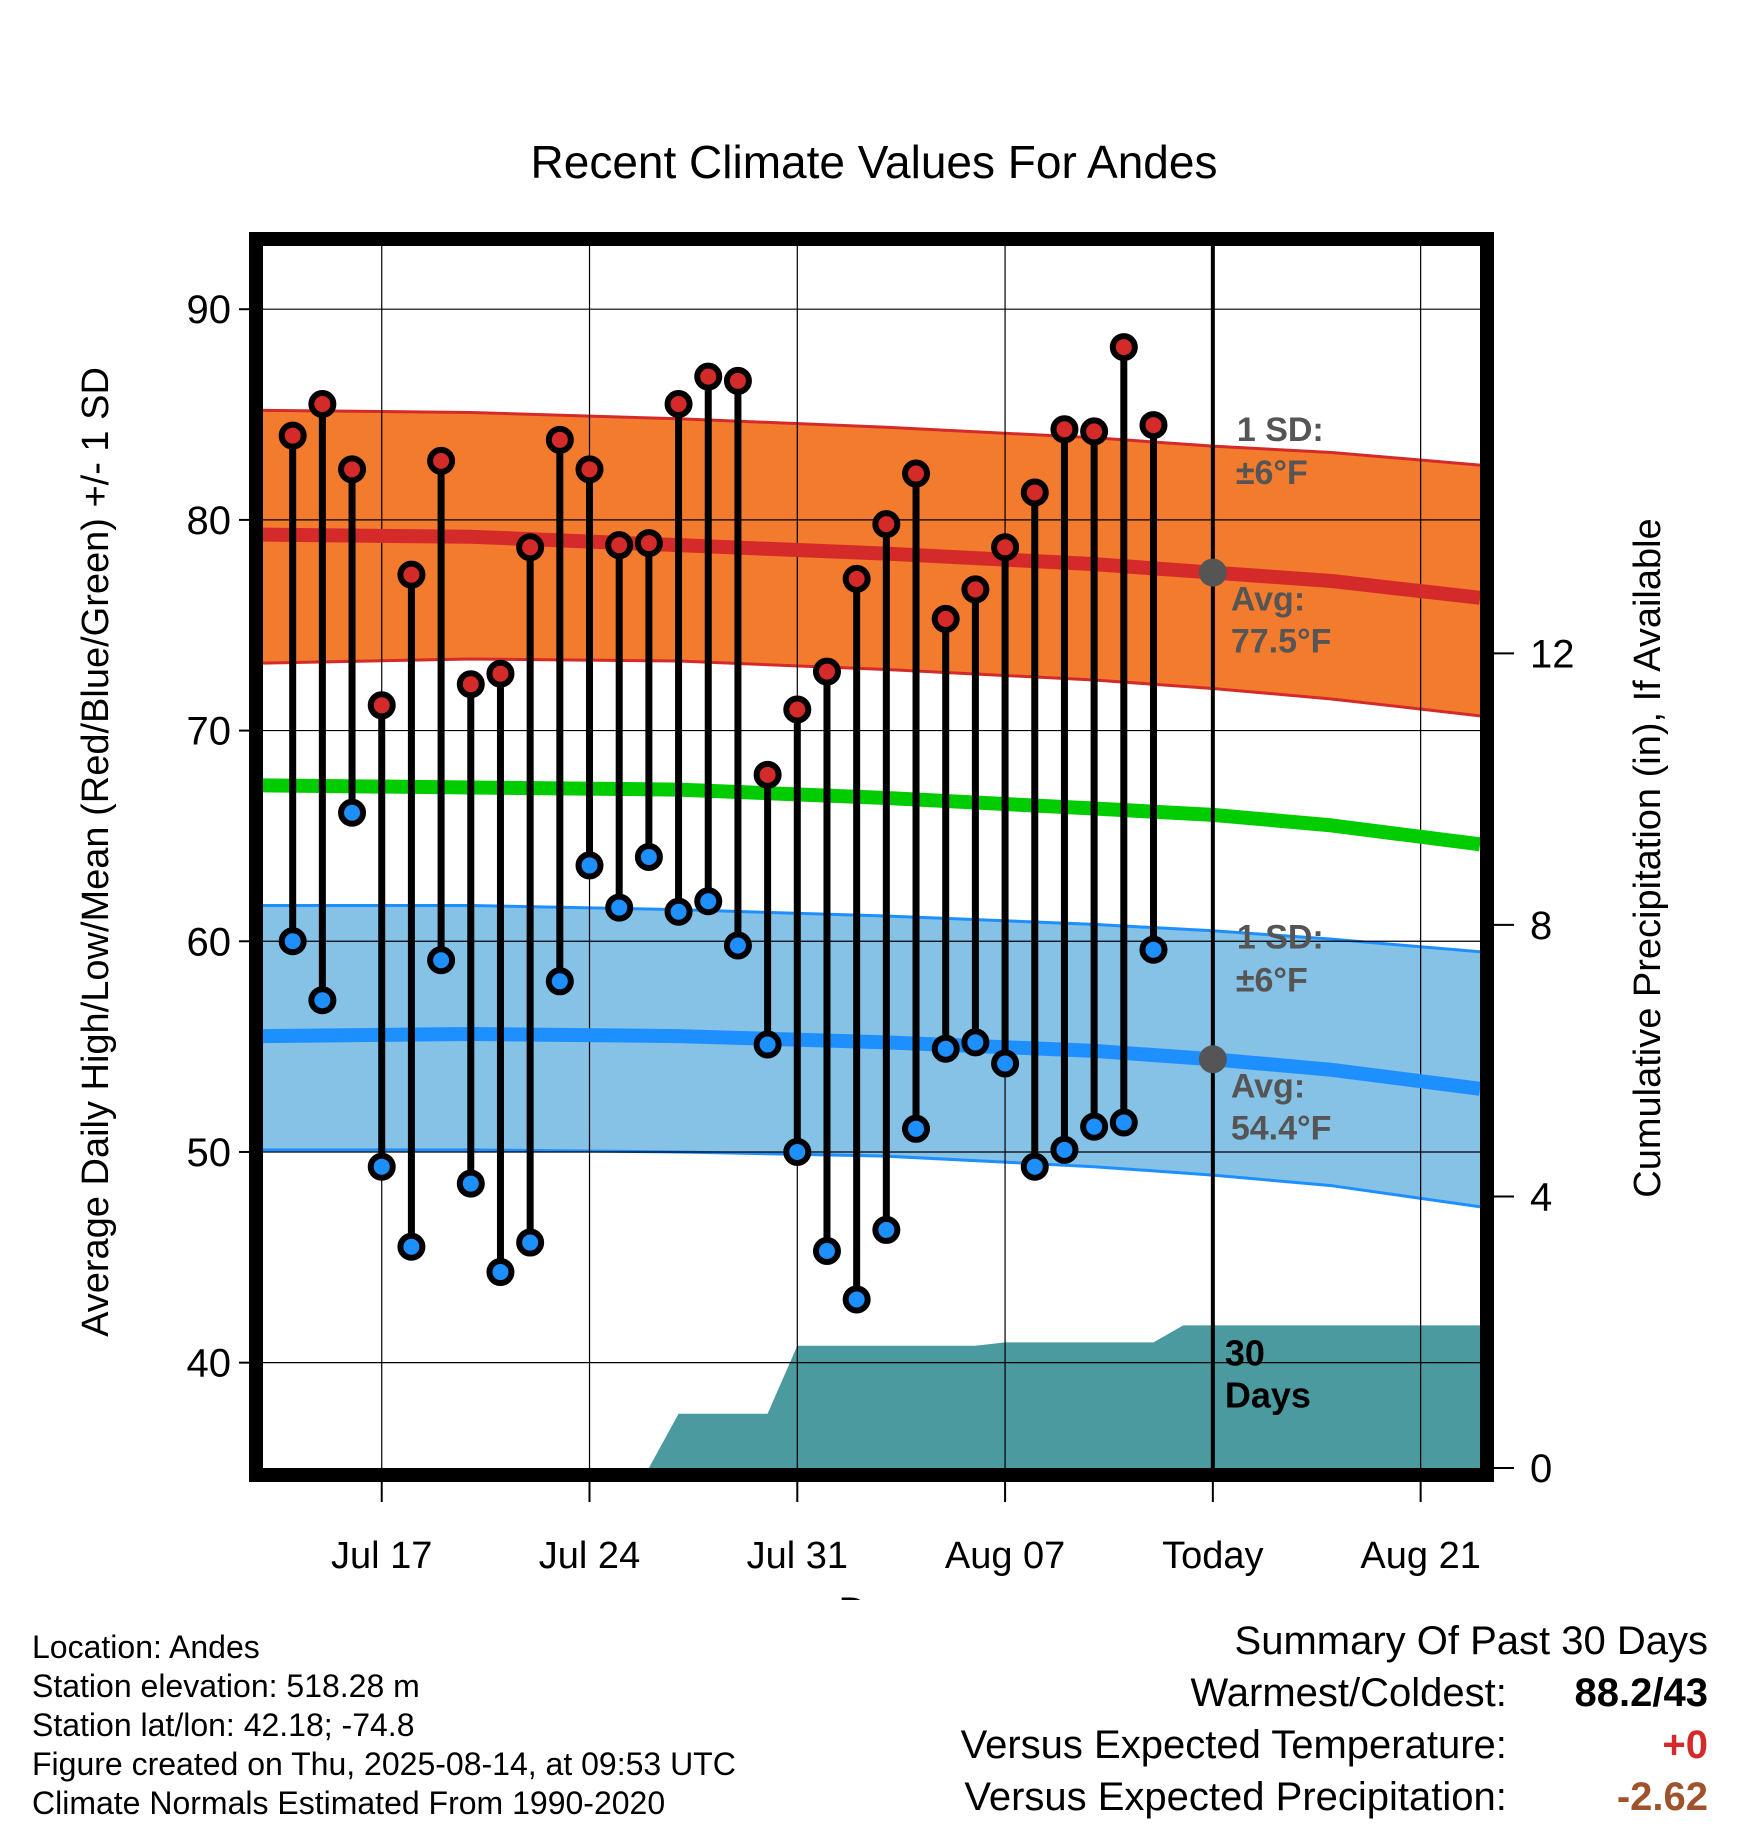 The width and height of the screenshot is (1748, 1828). What do you see at coordinates (1212, 572) in the screenshot?
I see `today-high-avg-marker` at bounding box center [1212, 572].